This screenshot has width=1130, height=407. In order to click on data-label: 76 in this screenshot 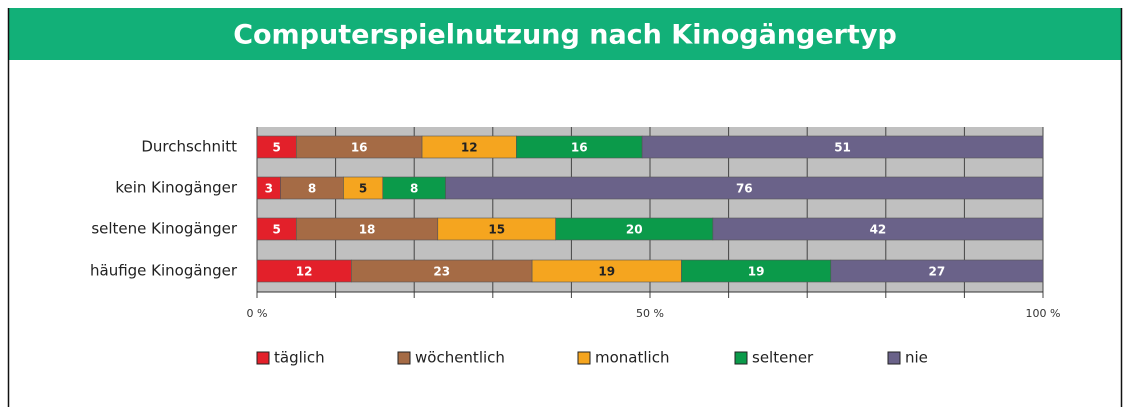, I will do `click(744, 189)`.